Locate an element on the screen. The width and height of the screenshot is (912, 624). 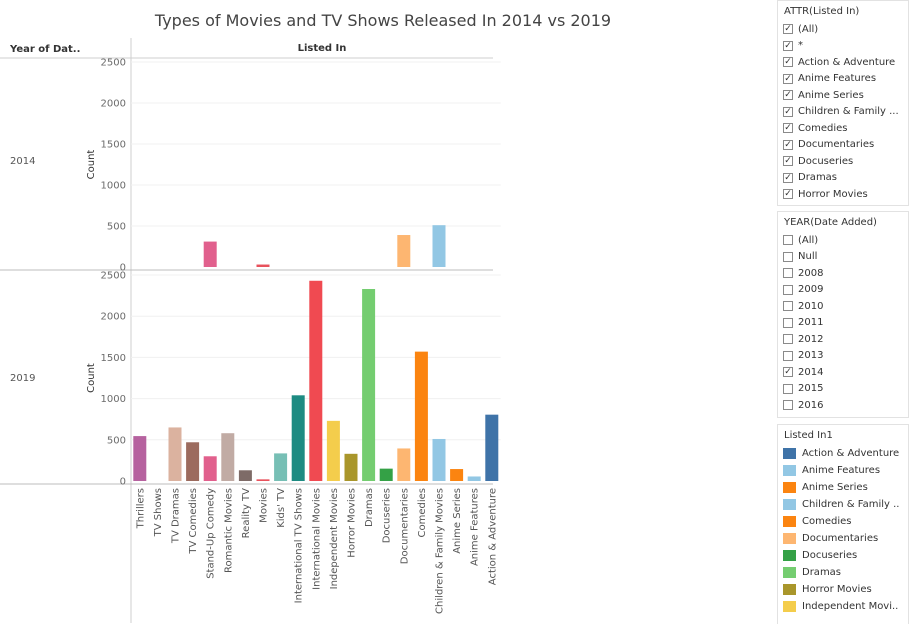
legend-item: Children & Family .. is located at coordinates (843, 504).